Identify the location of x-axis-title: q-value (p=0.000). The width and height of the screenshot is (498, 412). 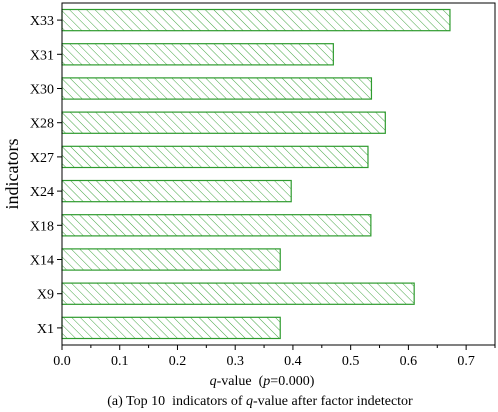
(262, 381).